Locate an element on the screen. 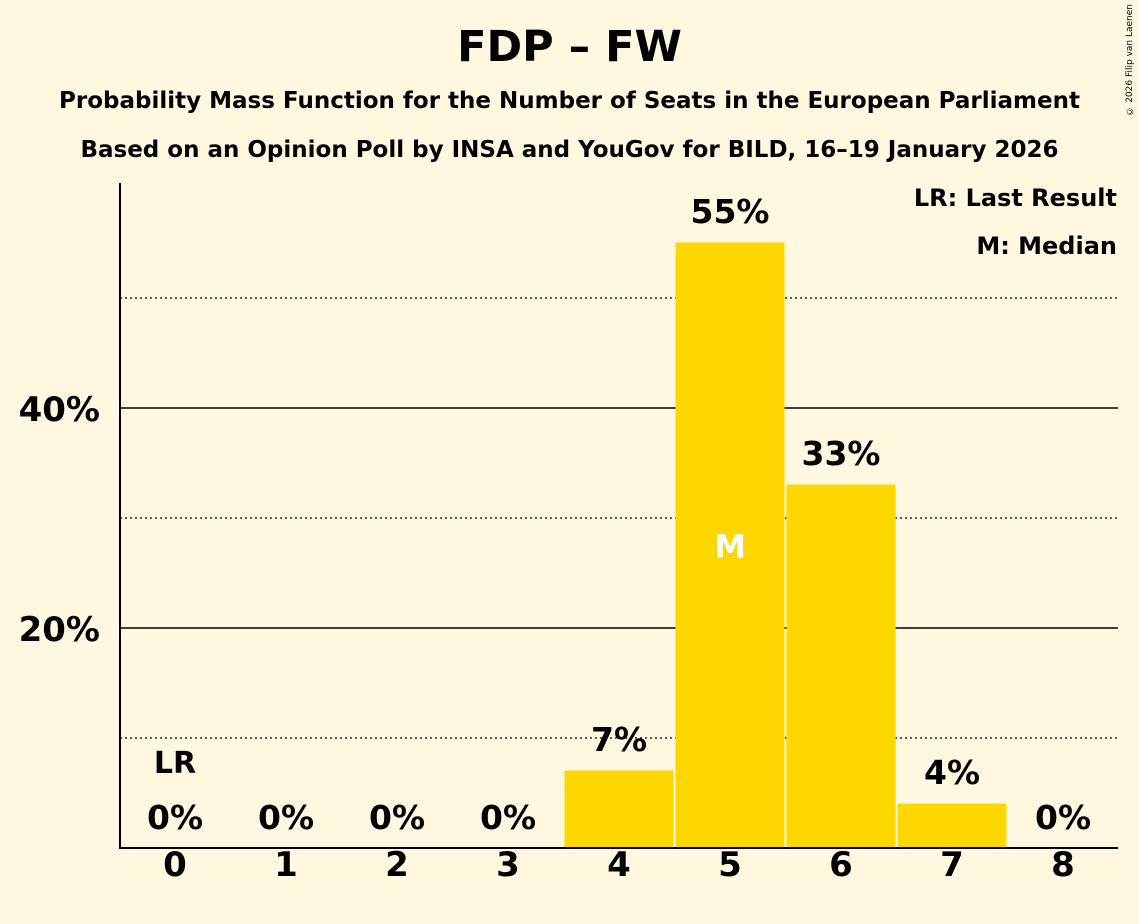 Image resolution: width=1139 pixels, height=924 pixels. legend-median: M: Median is located at coordinates (1046, 246).